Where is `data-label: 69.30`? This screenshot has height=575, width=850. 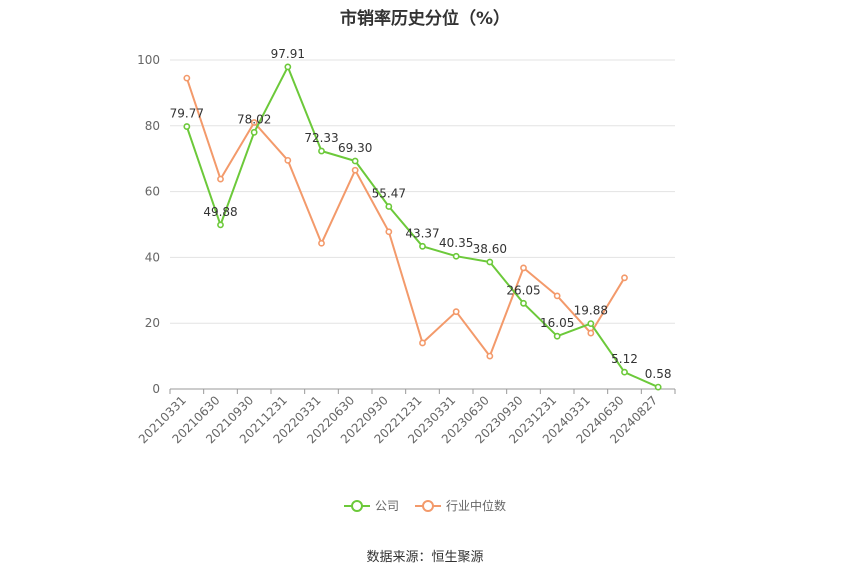
data-label: 69.30 is located at coordinates (355, 148).